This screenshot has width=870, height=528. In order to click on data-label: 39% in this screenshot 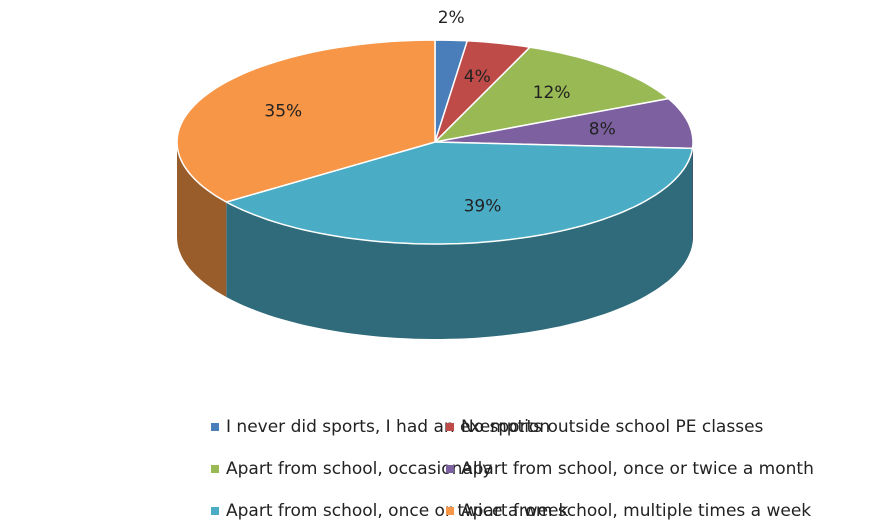, I will do `click(483, 207)`.